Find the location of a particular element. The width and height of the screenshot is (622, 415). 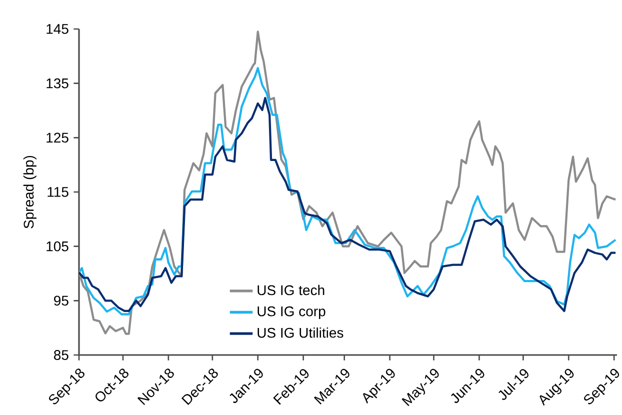

legend-label: US IG Utilities is located at coordinates (301, 332).